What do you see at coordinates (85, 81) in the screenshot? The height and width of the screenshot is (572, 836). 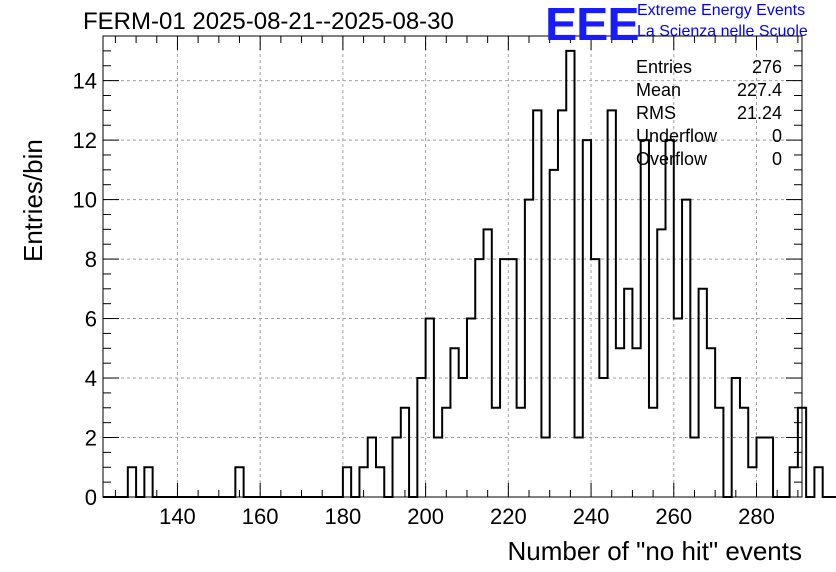 I see `y-tick-label: 14` at bounding box center [85, 81].